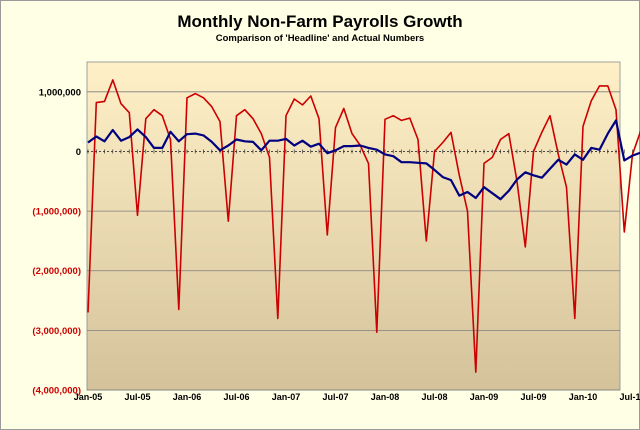  What do you see at coordinates (533, 397) in the screenshot?
I see `x-tick-label: Jul-09` at bounding box center [533, 397].